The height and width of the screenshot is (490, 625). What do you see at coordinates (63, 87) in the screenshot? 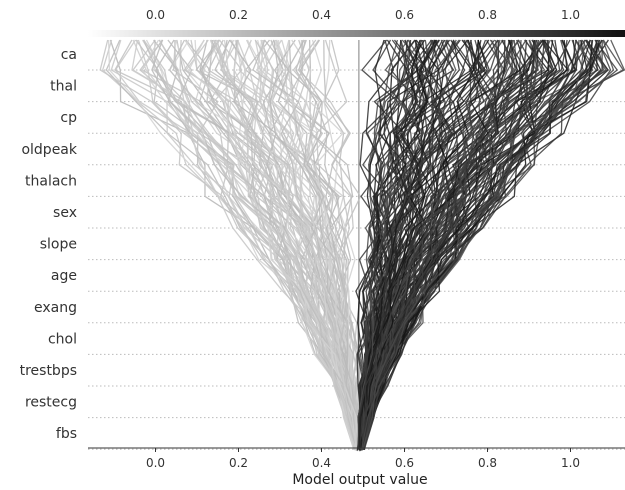
I see `feature-label-thal: thal` at bounding box center [63, 87].